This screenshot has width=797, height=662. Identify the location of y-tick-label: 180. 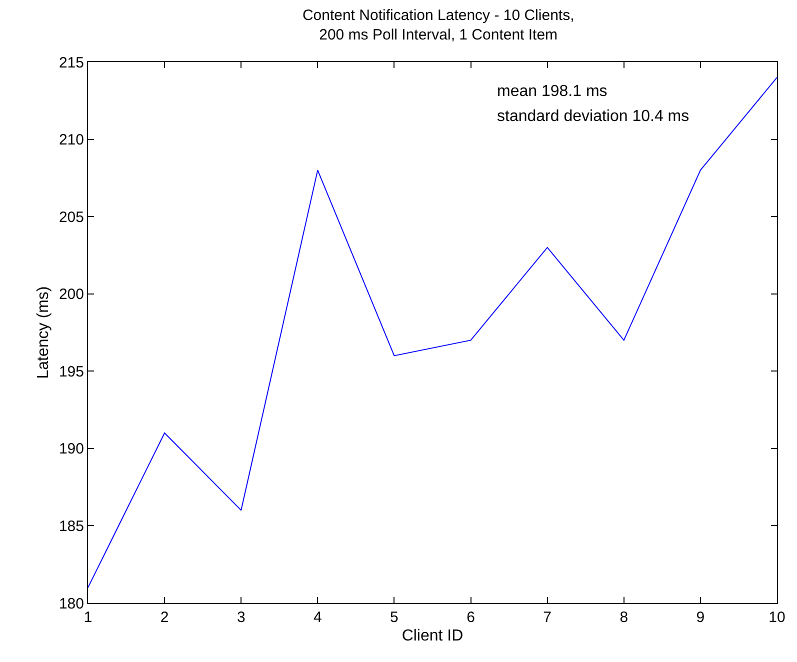
(71, 603).